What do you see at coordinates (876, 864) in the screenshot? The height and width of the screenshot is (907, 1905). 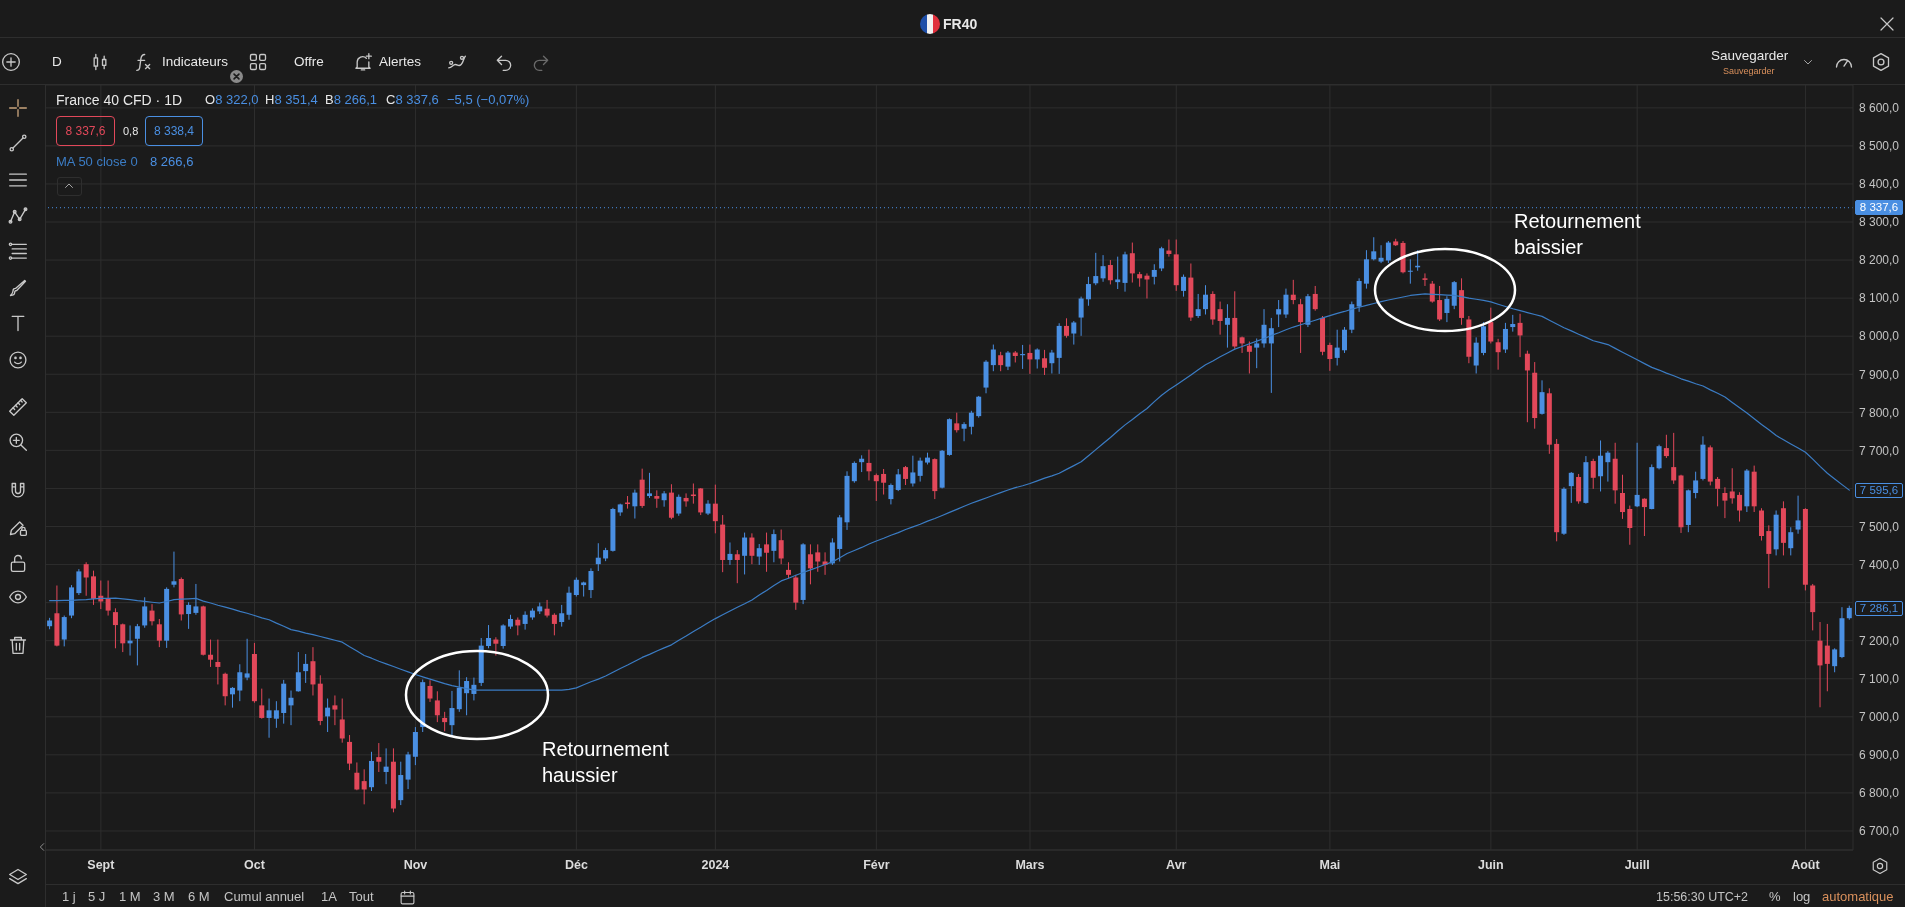 I see `x-tick-label: Févr` at bounding box center [876, 864].